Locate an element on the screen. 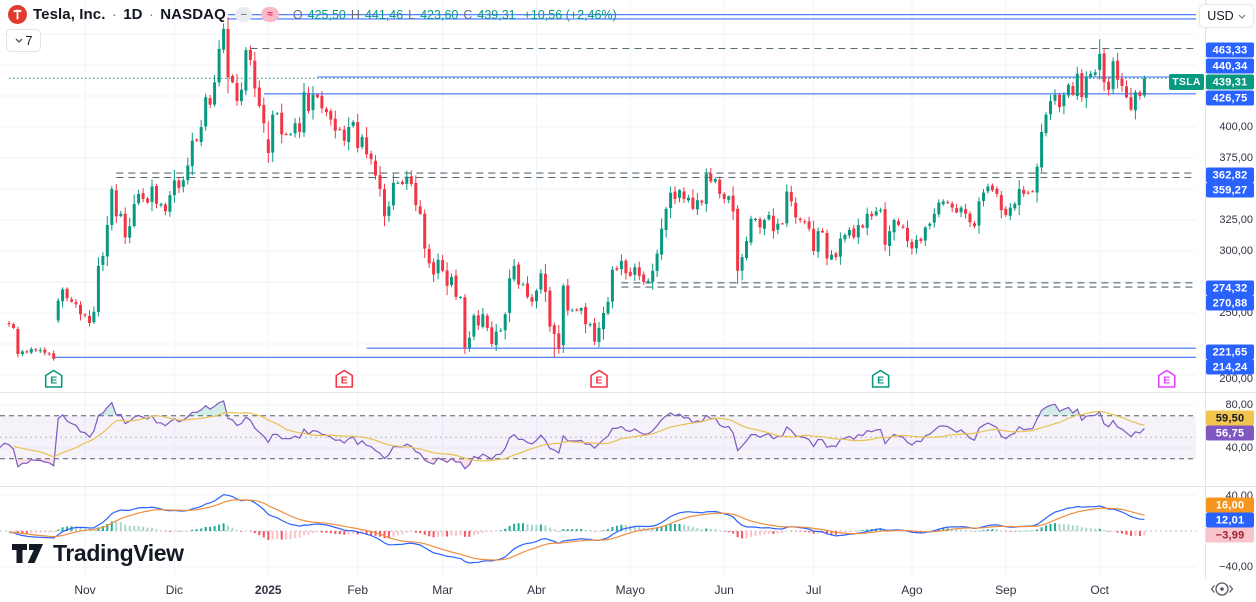 Image resolution: width=1256 pixels, height=602 pixels. ohlc-label: O is located at coordinates (297, 14).